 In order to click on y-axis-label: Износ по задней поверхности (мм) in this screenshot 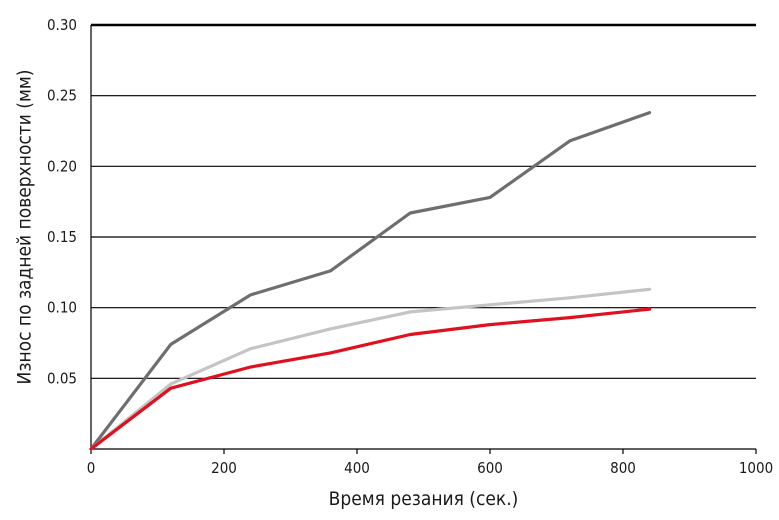, I will do `click(25, 227)`.